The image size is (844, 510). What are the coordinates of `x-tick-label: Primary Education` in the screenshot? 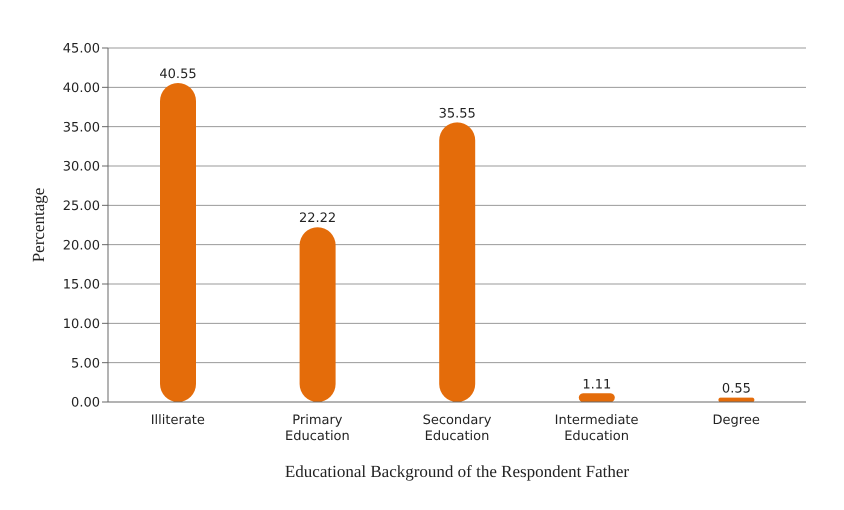 It's located at (317, 428).